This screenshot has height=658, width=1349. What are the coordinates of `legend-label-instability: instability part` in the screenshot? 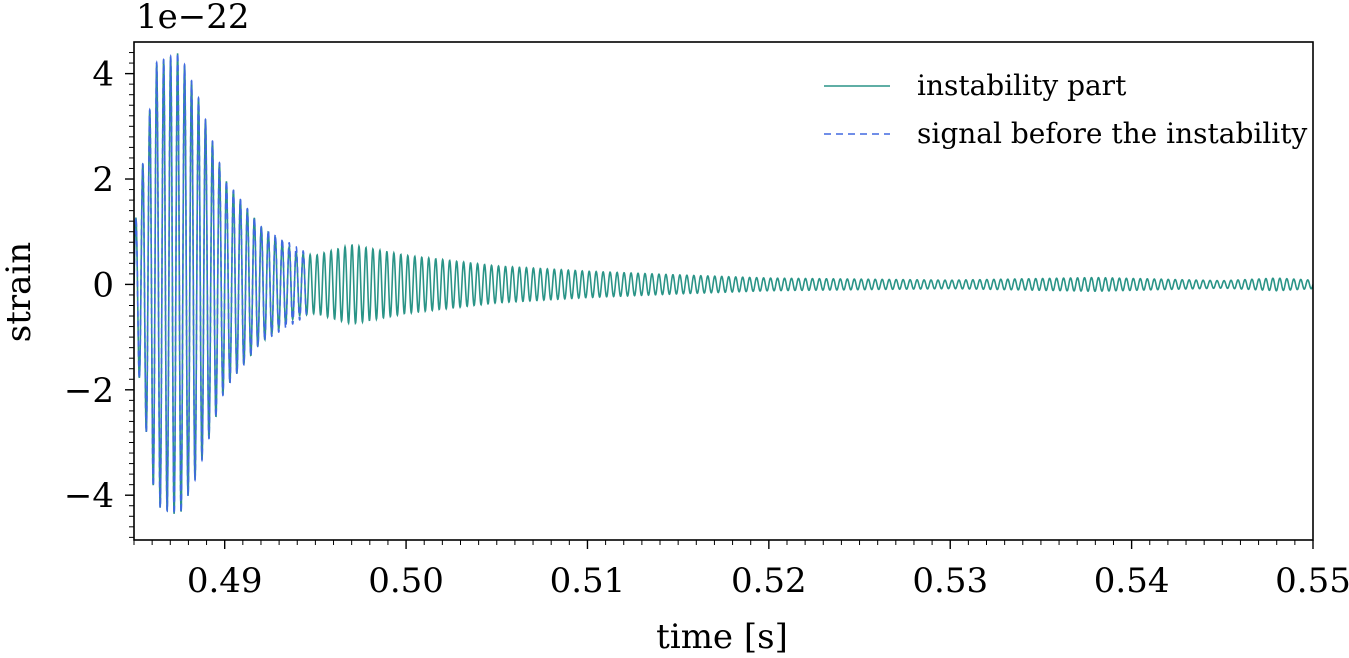 It's located at (1022, 85).